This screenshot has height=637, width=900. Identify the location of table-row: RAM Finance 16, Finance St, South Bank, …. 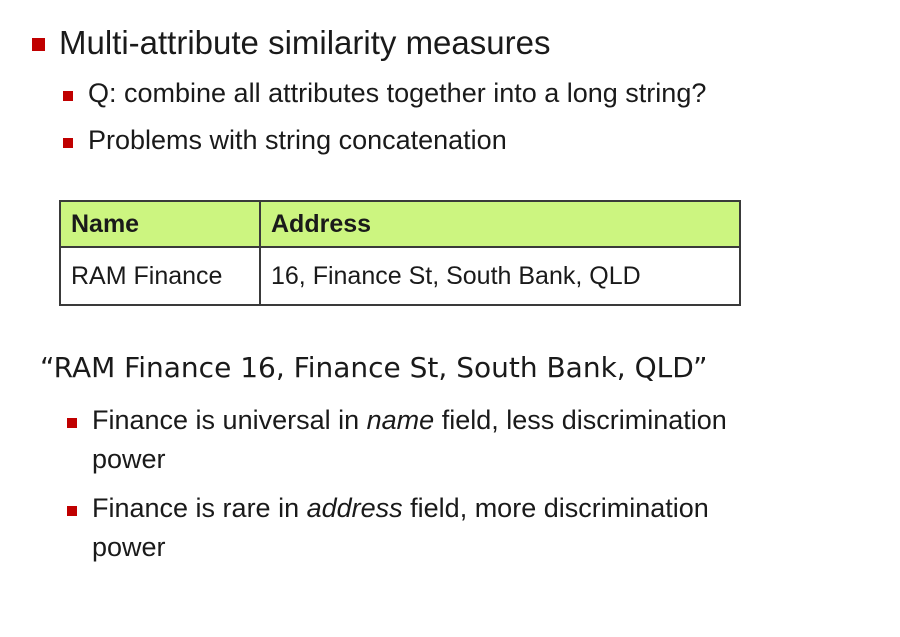
(400, 276).